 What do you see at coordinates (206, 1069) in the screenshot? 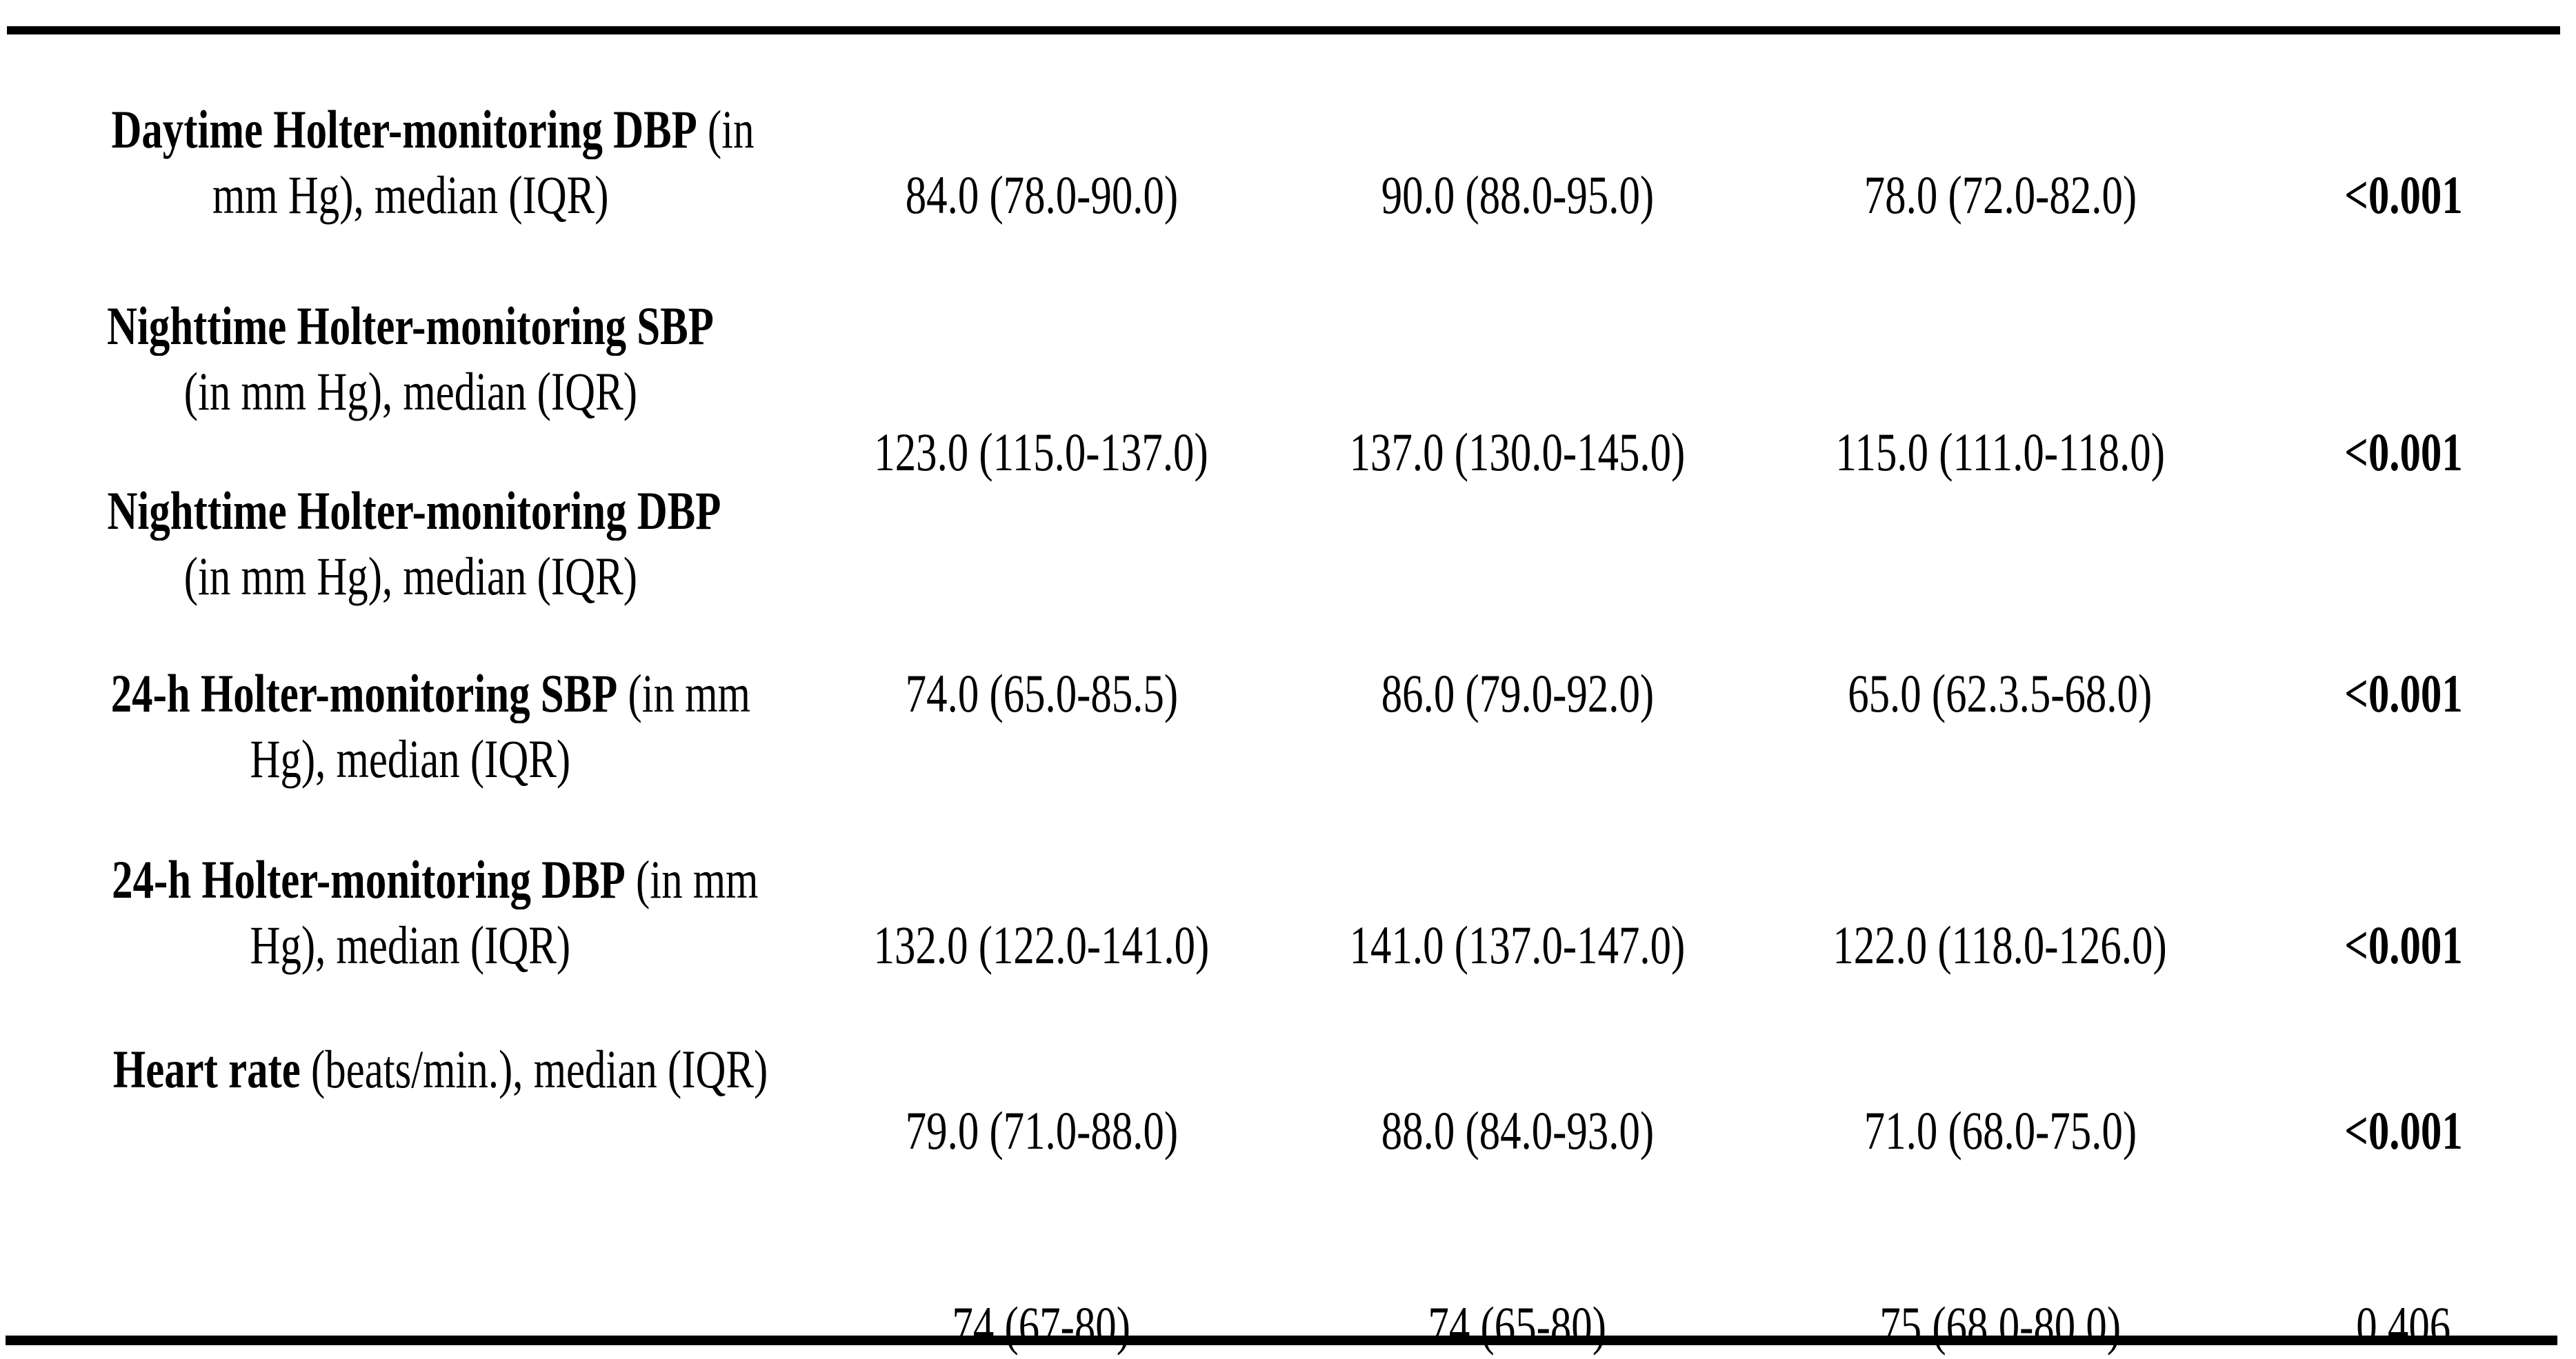
I see `row-label-bold: Heart rate` at bounding box center [206, 1069].